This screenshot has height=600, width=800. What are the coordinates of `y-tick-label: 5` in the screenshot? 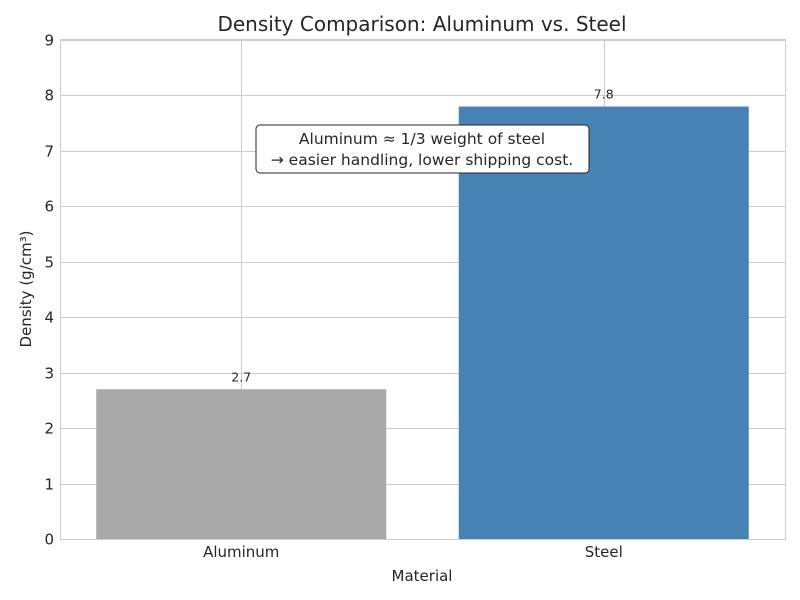 It's located at (49, 263).